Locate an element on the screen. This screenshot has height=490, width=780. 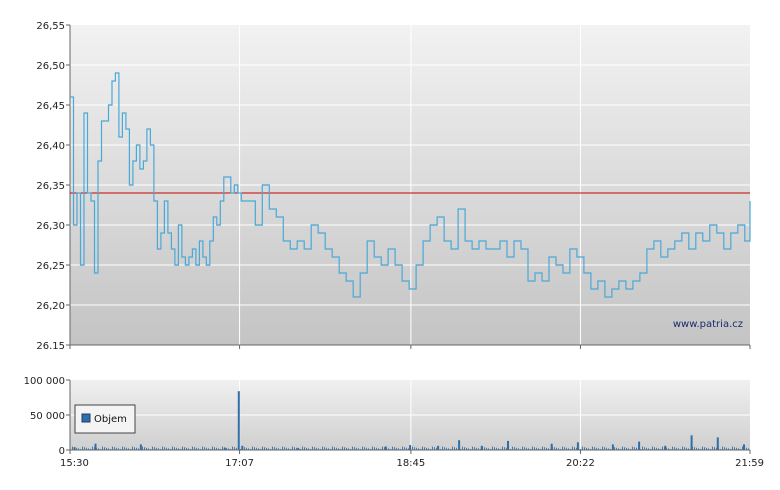
price-y-tick-label: 26,55 is located at coordinates (50, 26).